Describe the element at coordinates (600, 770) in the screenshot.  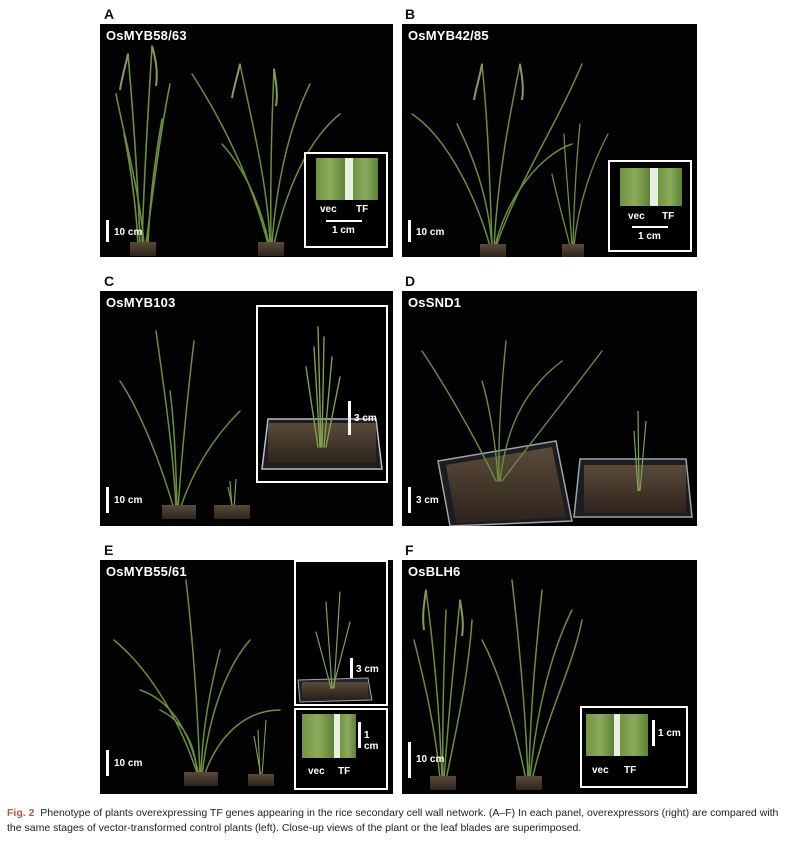
I see `vec-label-f: vec` at that location.